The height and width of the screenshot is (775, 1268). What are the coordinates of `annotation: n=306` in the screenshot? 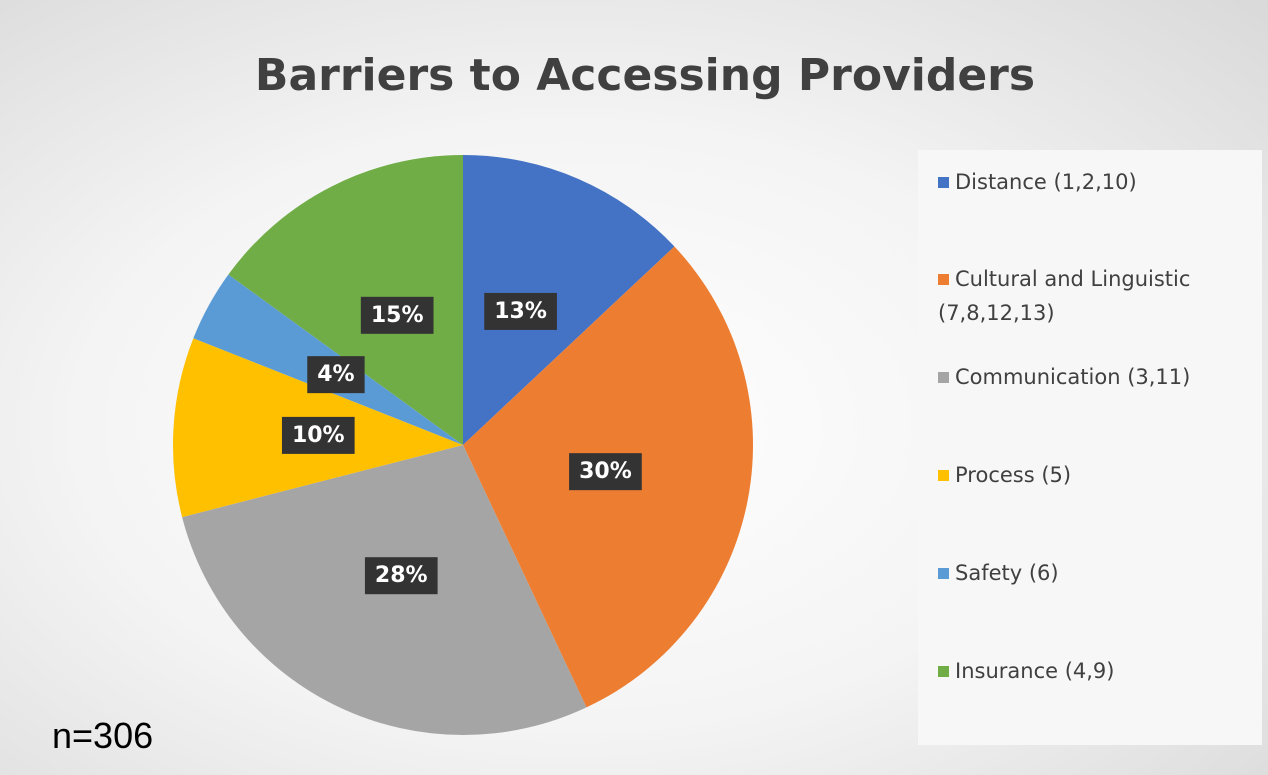 It's located at (103, 735).